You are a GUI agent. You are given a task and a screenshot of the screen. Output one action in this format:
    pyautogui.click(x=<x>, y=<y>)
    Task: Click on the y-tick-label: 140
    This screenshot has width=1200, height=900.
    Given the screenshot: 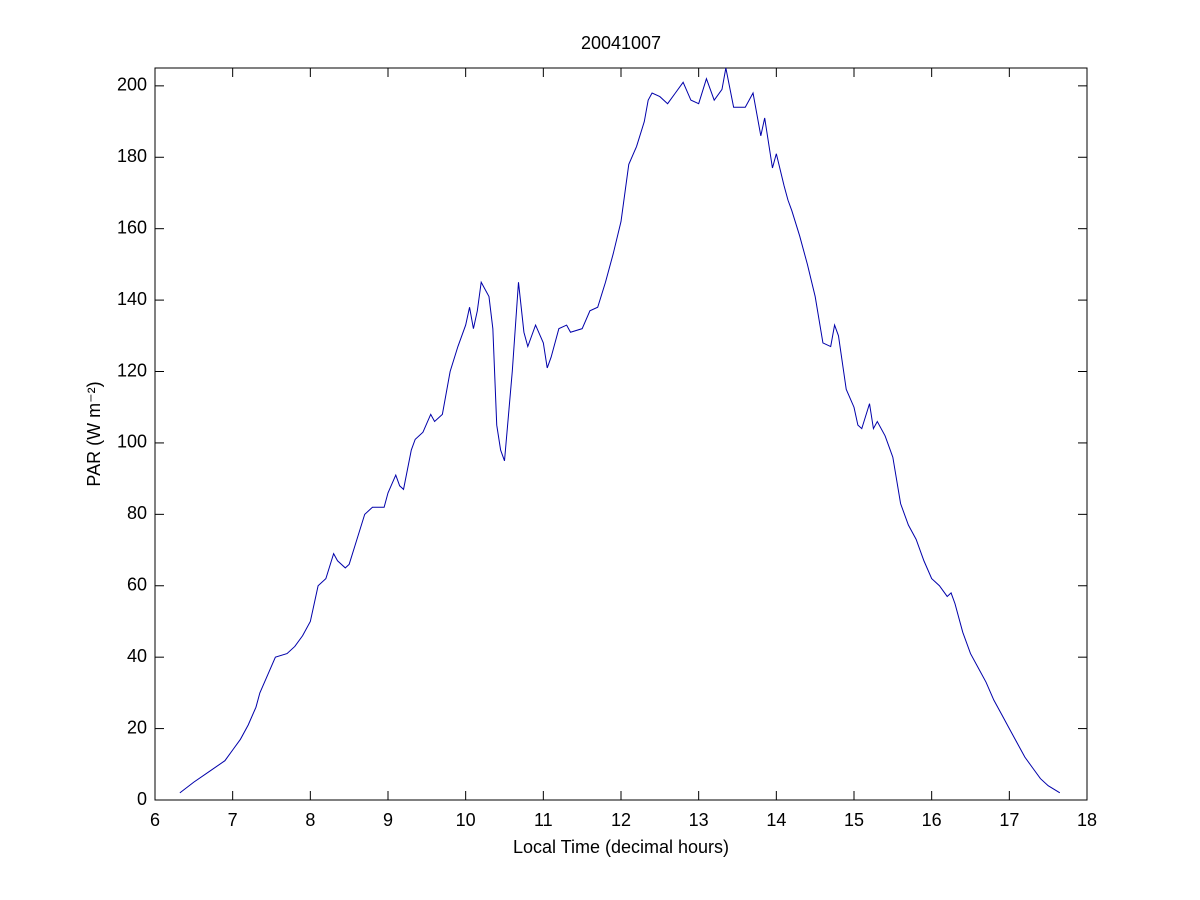 What is the action you would take?
    pyautogui.click(x=132, y=299)
    